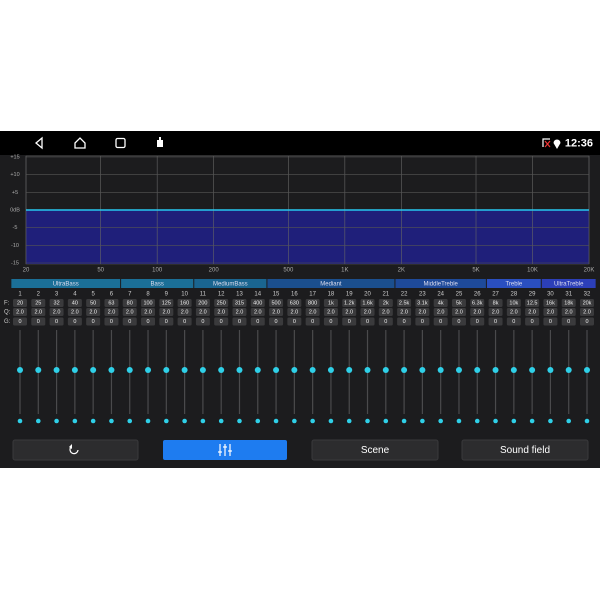  What do you see at coordinates (160, 143) in the screenshot?
I see `lock-icon` at bounding box center [160, 143].